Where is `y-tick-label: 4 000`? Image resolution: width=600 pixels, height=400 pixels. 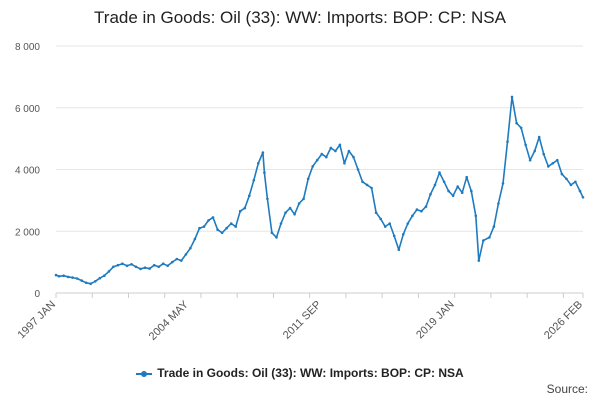 y-tick-label: 4 000 is located at coordinates (27, 171).